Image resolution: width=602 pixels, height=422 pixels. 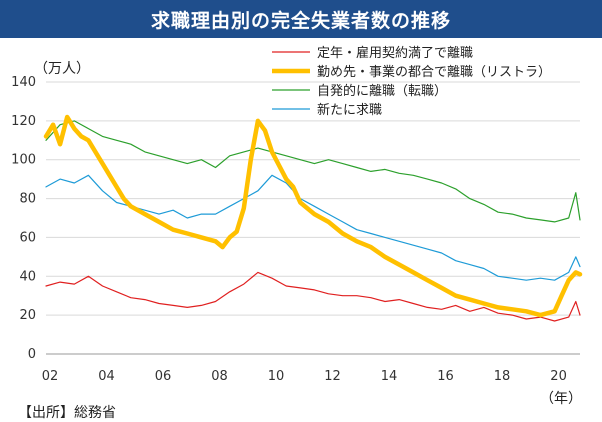 I want to click on chart-title: 求職理由別の完全失業者数の推移, so click(x=301, y=19).